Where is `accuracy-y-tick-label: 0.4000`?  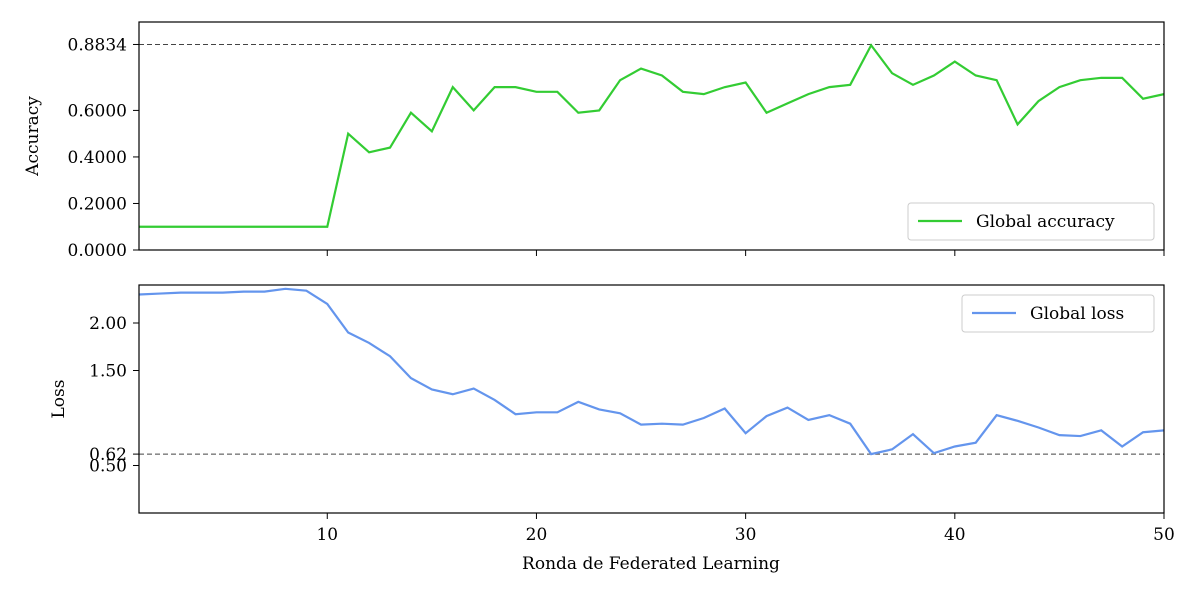
accuracy-y-tick-label: 0.4000 is located at coordinates (97, 158).